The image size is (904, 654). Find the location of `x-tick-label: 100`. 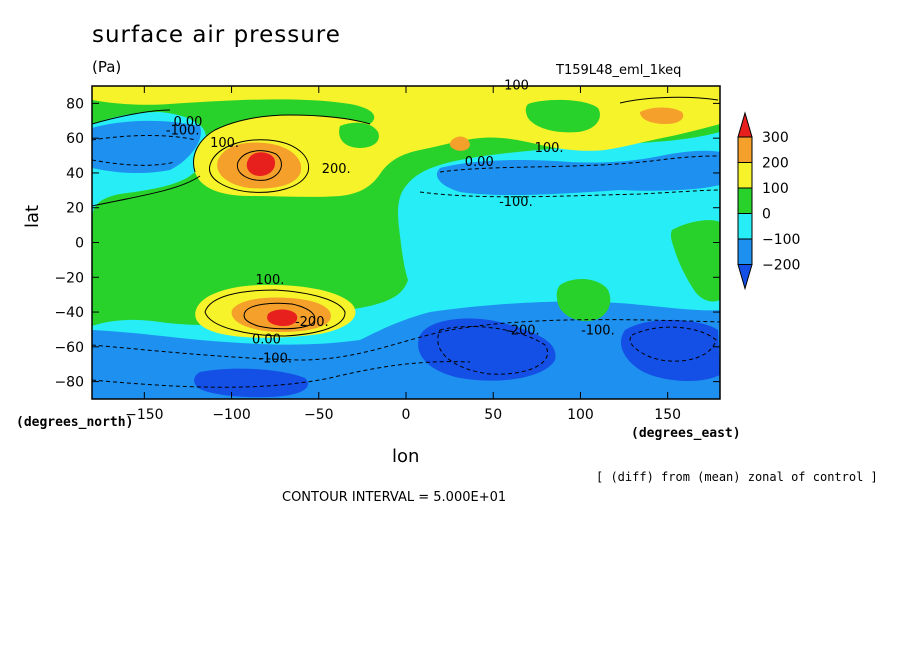

x-tick-label: 100 is located at coordinates (580, 415).